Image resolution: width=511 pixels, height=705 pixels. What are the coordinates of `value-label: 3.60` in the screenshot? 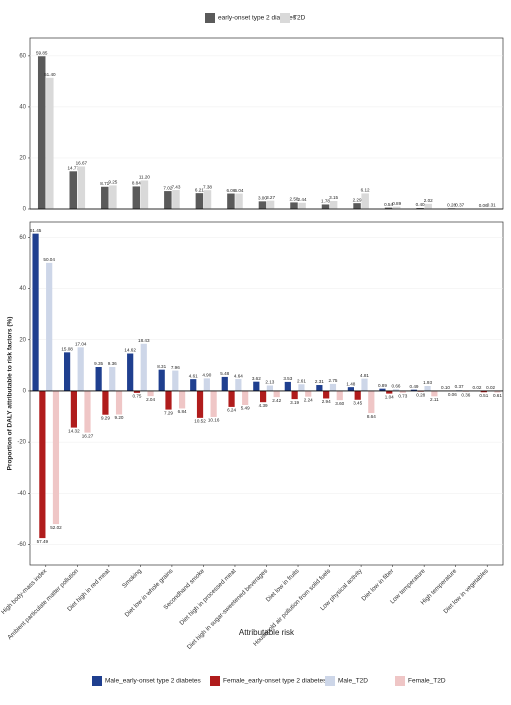 It's located at (339, 403).